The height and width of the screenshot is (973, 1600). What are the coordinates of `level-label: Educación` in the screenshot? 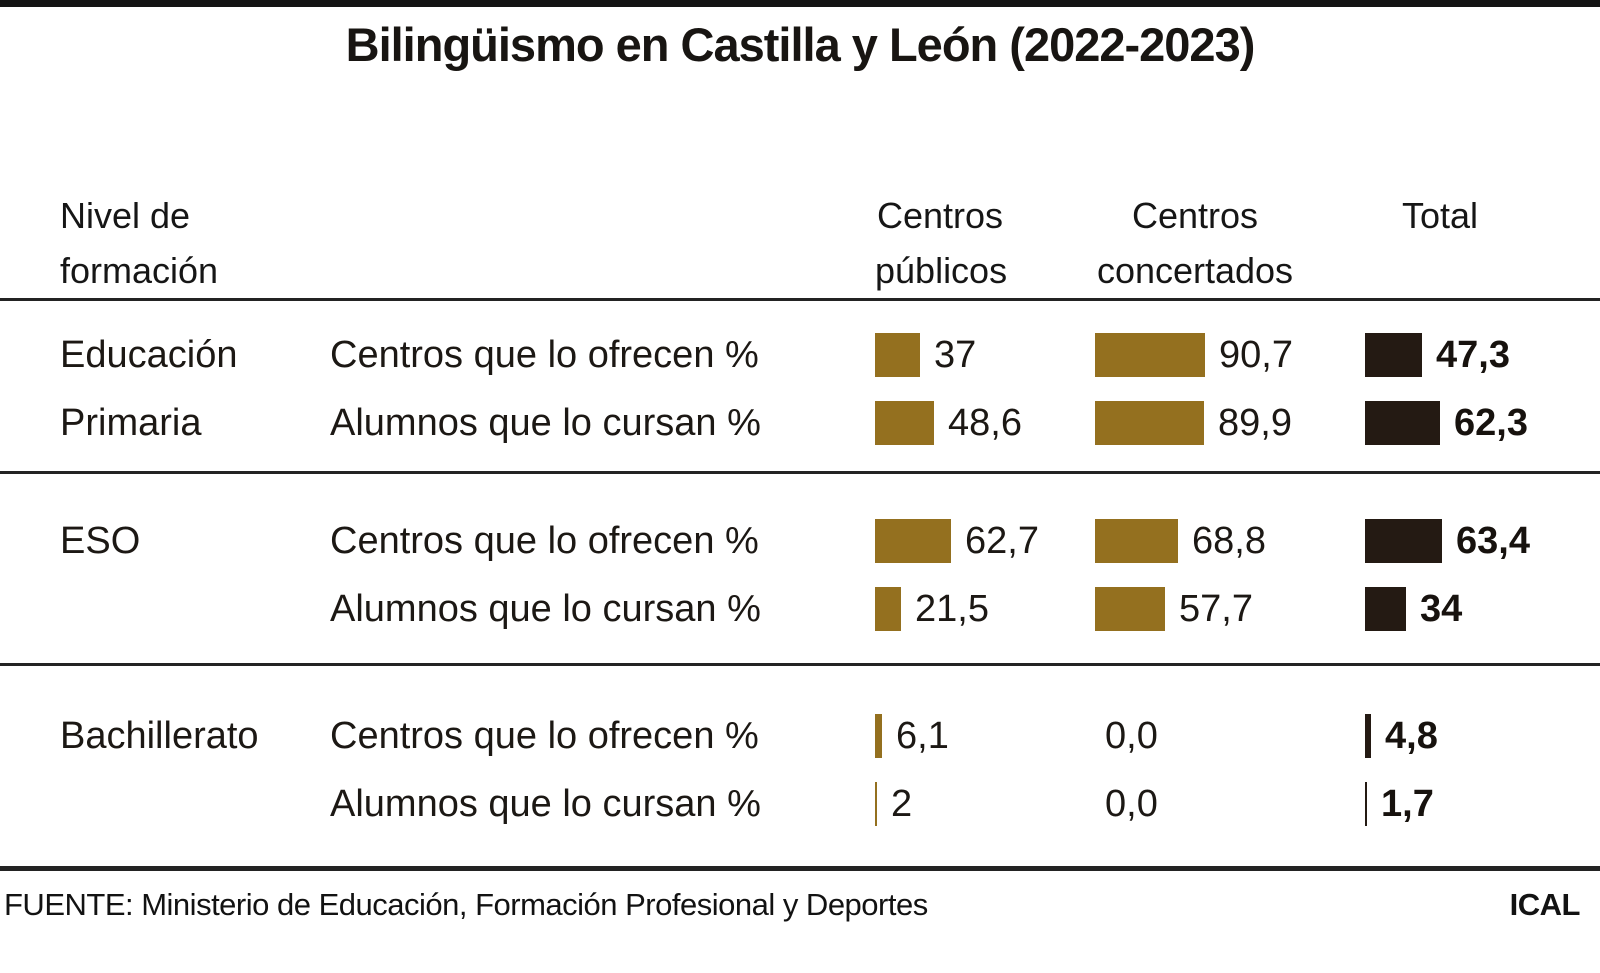 It's located at (149, 354).